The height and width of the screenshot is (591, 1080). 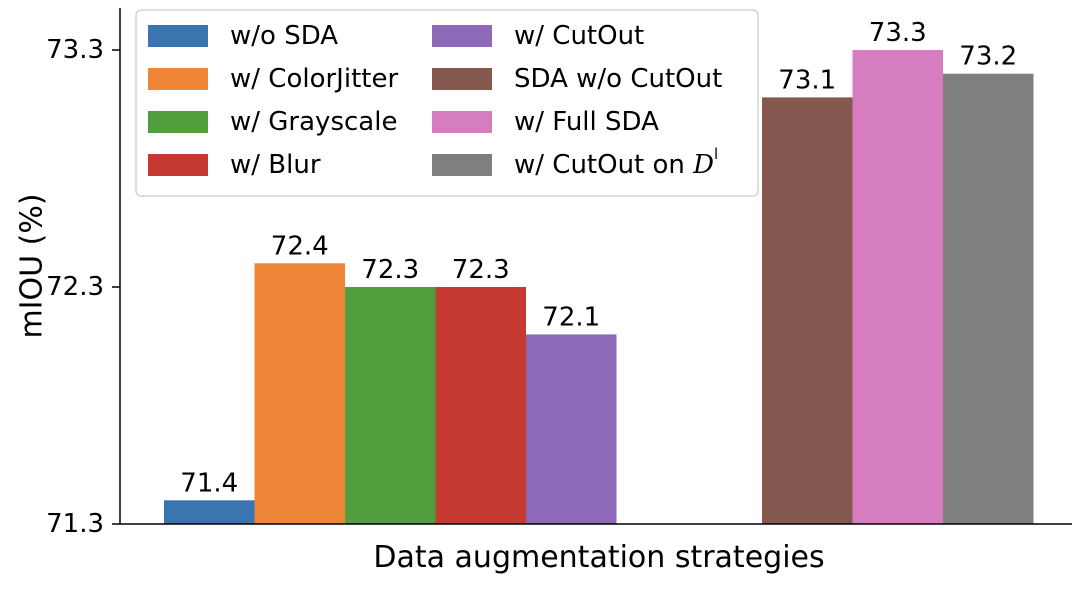 What do you see at coordinates (390, 270) in the screenshot?
I see `bar-value-label-2: 72.3` at bounding box center [390, 270].